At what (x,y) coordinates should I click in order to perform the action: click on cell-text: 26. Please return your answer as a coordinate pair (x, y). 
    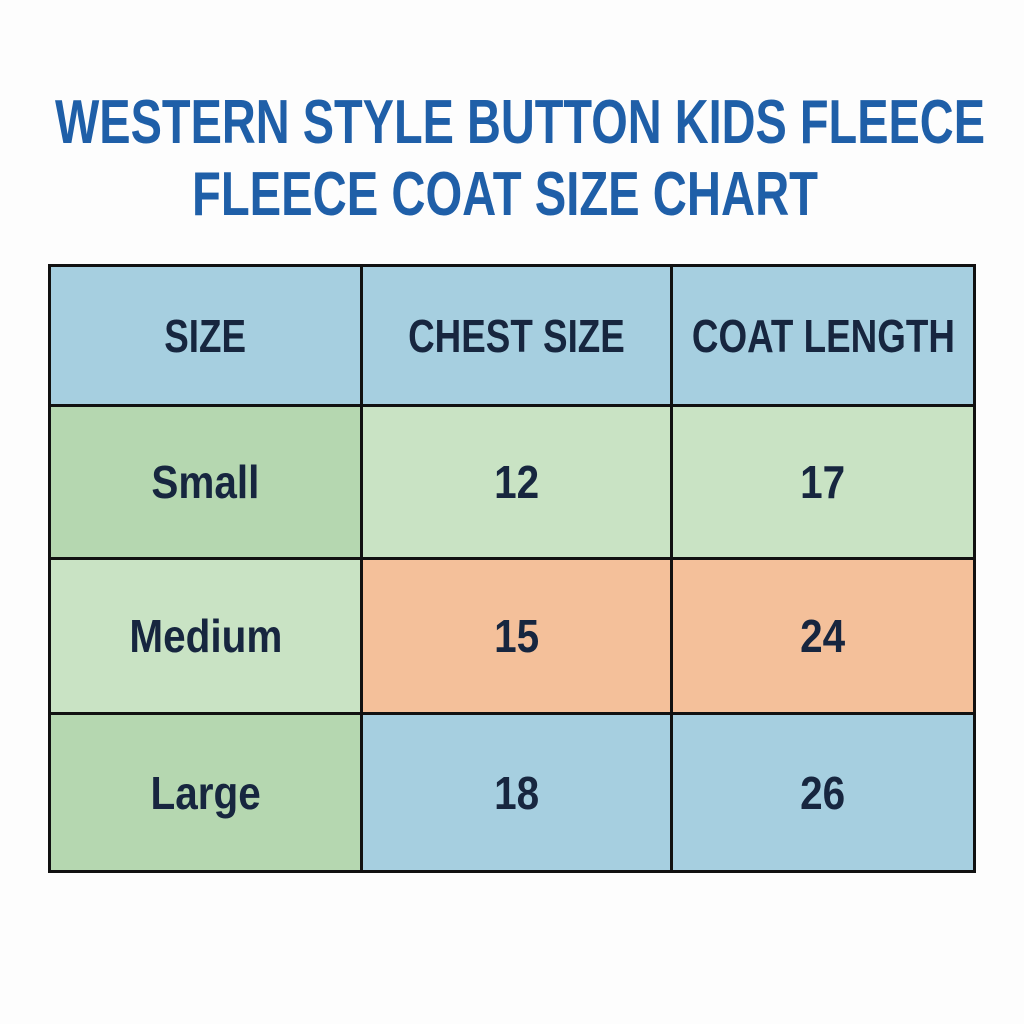
    Looking at the image, I should click on (823, 792).